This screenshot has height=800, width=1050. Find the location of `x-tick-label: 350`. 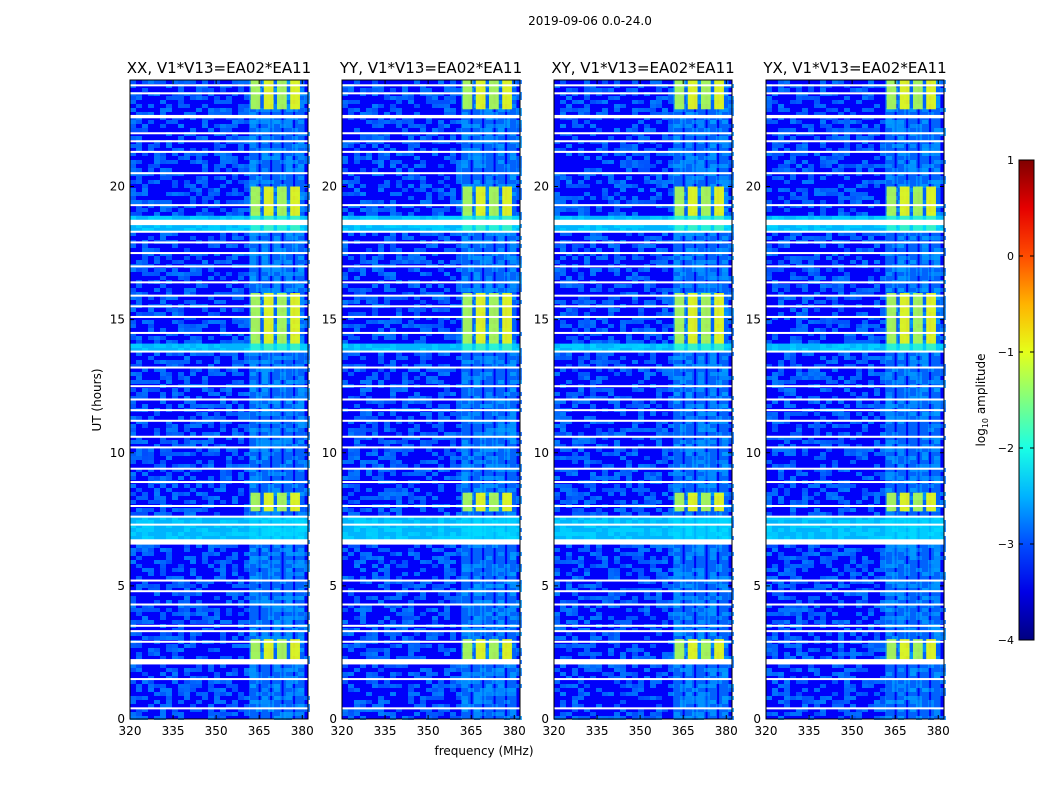

x-tick-label: 350 is located at coordinates (216, 731).